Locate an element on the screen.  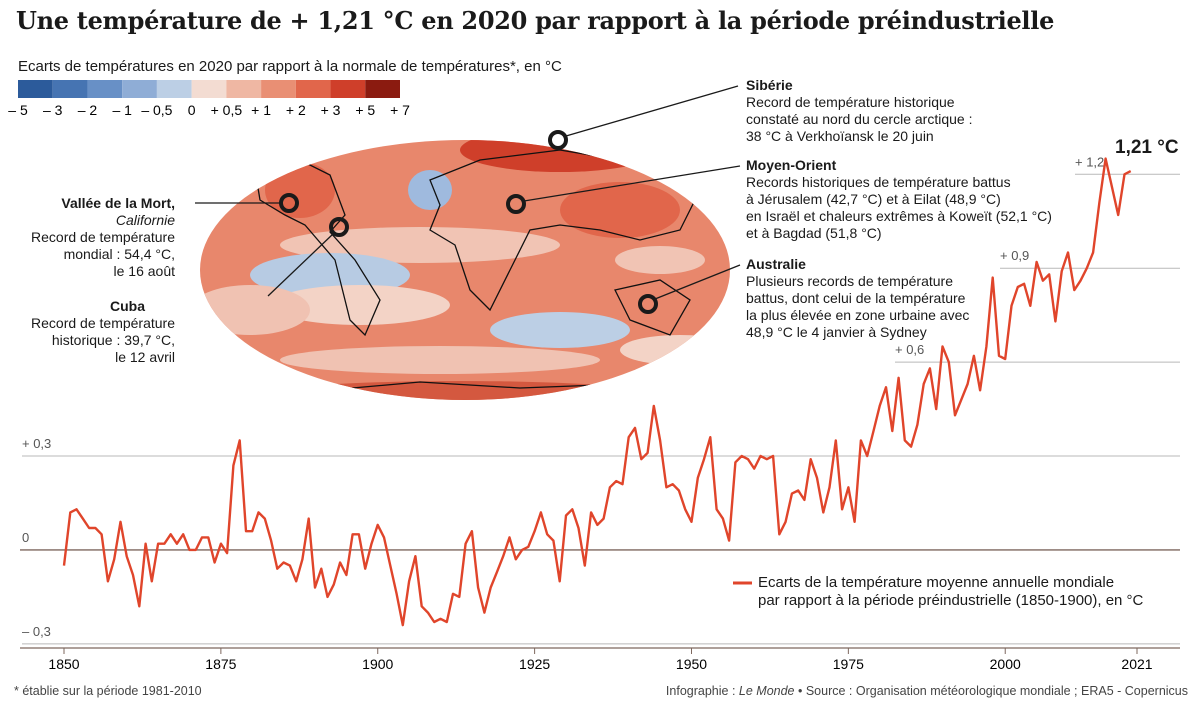
y-tick-label: + 0,9 is located at coordinates (1014, 255).